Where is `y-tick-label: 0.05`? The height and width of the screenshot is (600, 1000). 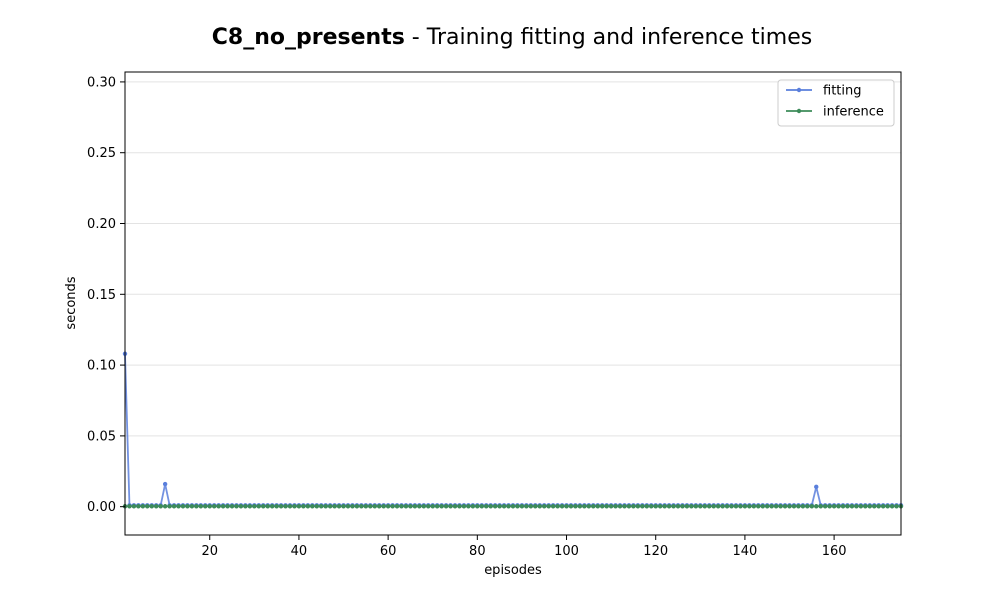
y-tick-label: 0.05 is located at coordinates (101, 436).